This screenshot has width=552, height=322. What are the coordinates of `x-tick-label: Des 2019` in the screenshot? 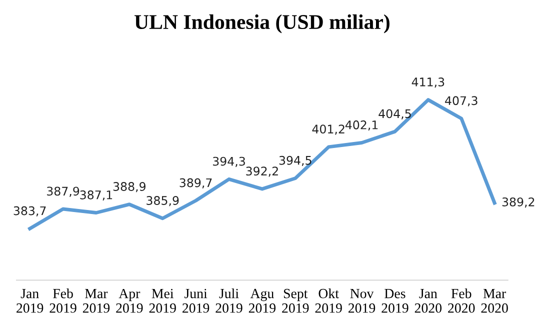 It's located at (395, 301).